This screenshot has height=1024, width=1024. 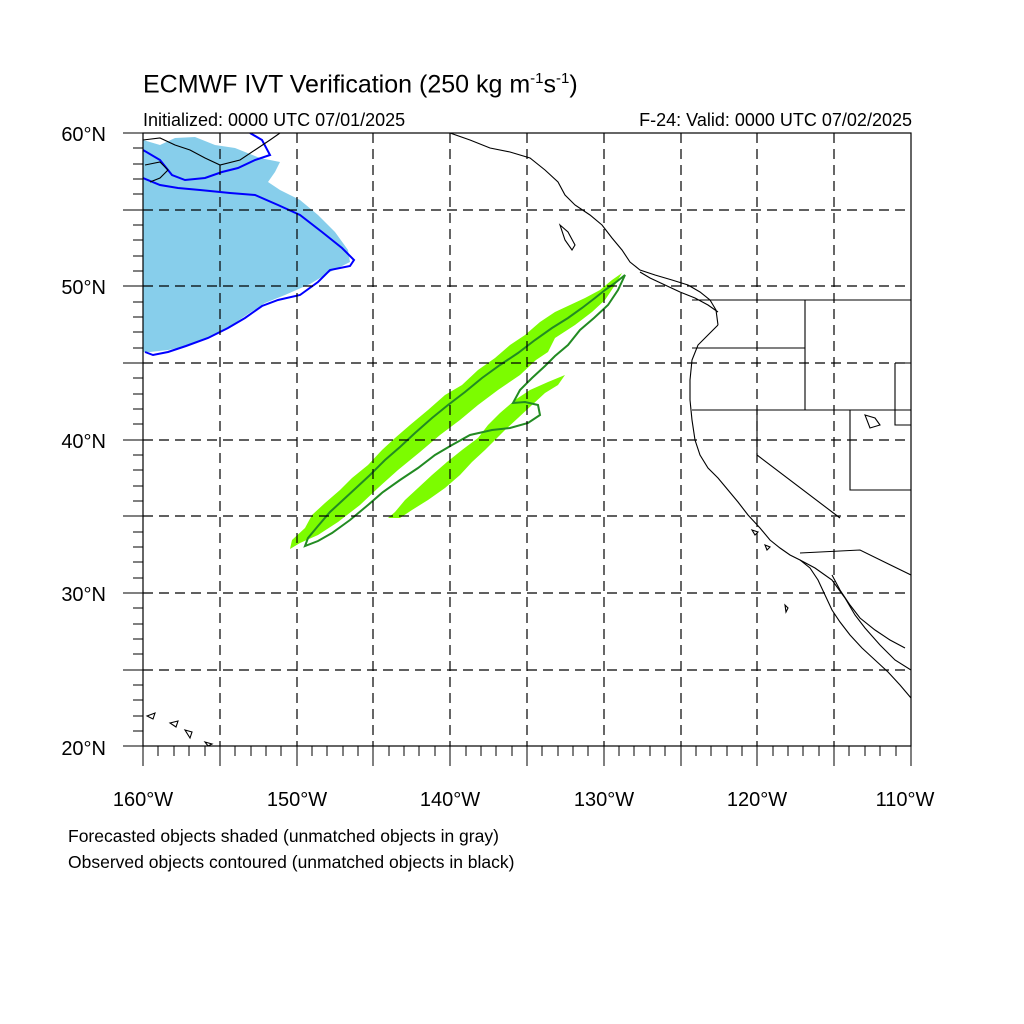 What do you see at coordinates (246, 244) in the screenshot?
I see `forecast-object-blue` at bounding box center [246, 244].